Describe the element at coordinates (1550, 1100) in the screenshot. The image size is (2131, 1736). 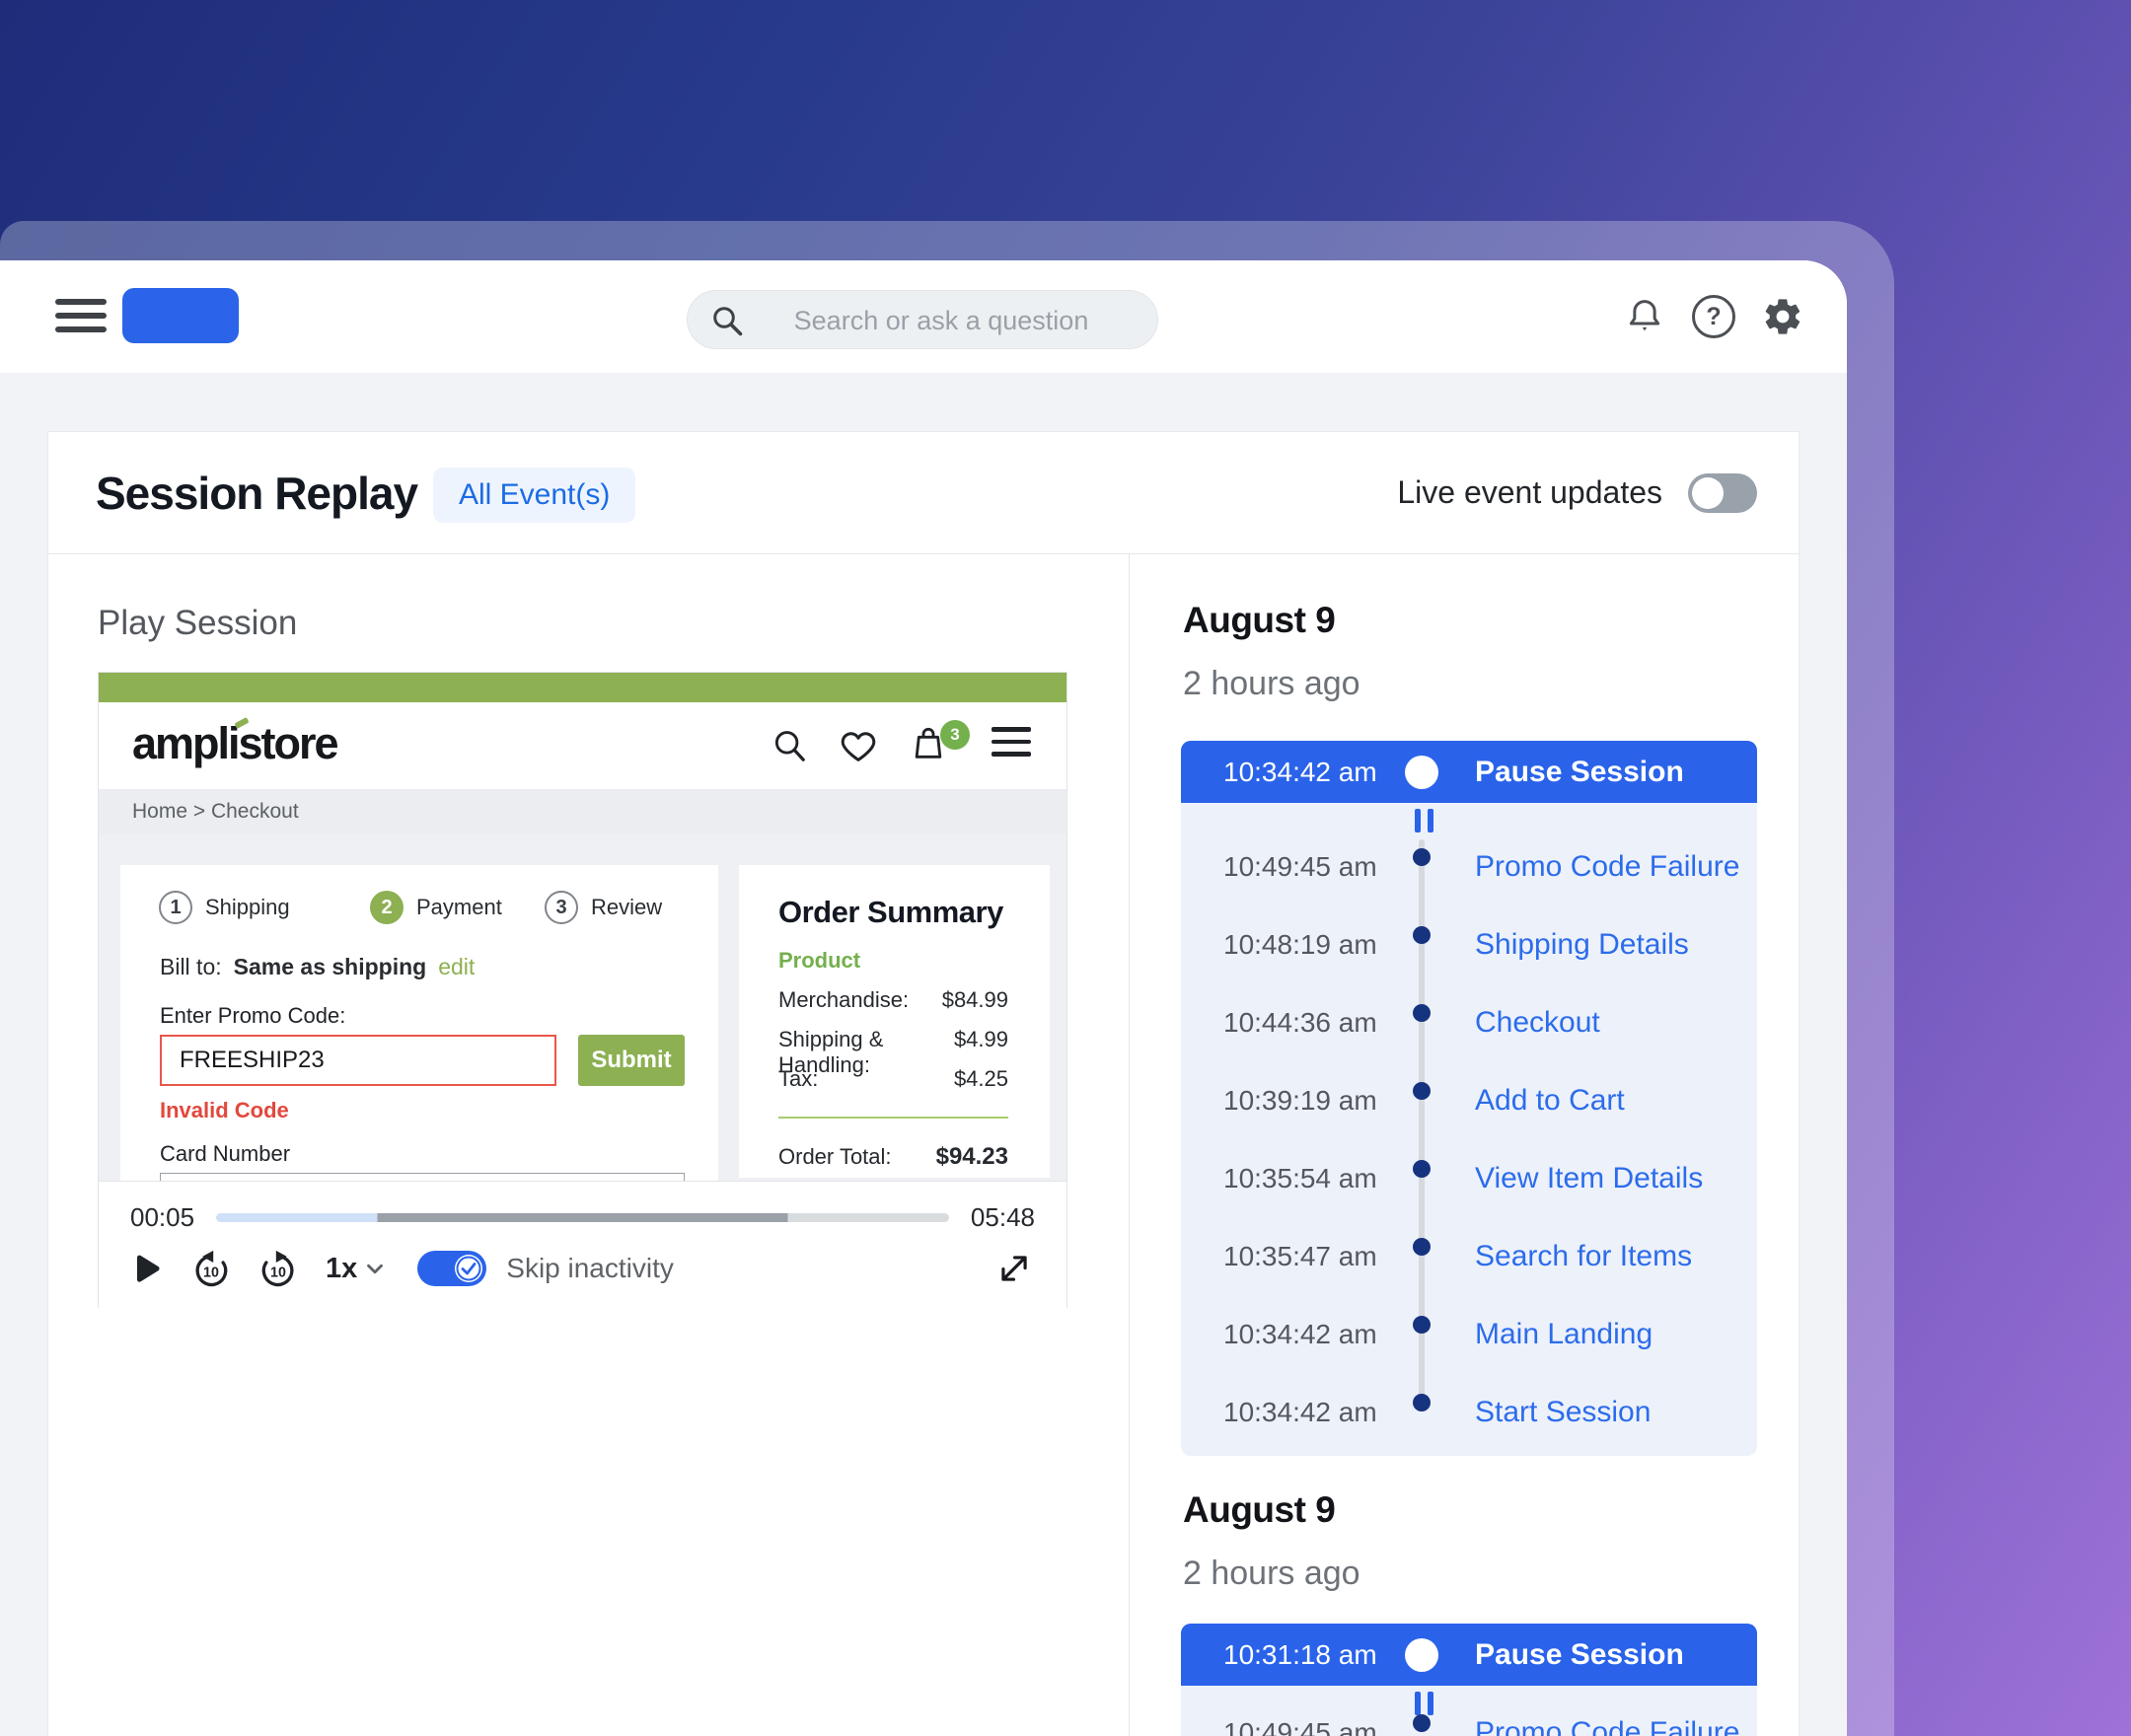
I see `event-link: Add to Cart` at that location.